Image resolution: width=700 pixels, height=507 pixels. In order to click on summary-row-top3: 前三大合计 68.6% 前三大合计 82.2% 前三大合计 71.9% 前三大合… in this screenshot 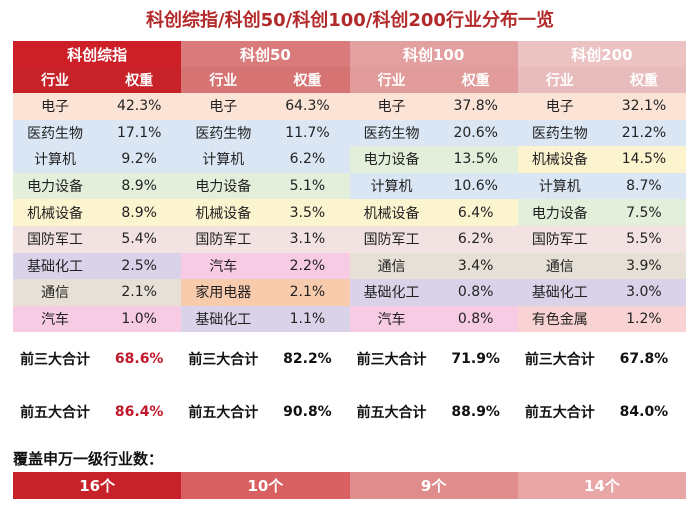, I will do `click(349, 359)`.